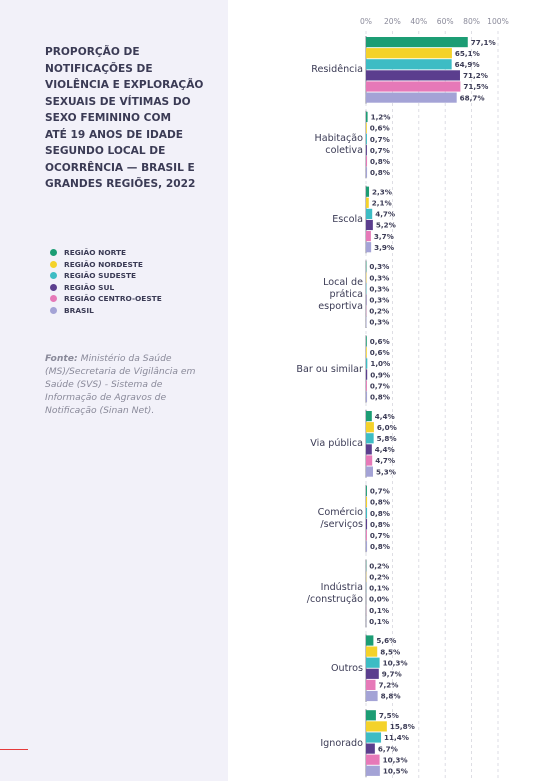 Image resolution: width=560 pixels, height=781 pixels. What do you see at coordinates (389, 715) in the screenshot?
I see `value-label: 7,5%` at bounding box center [389, 715].